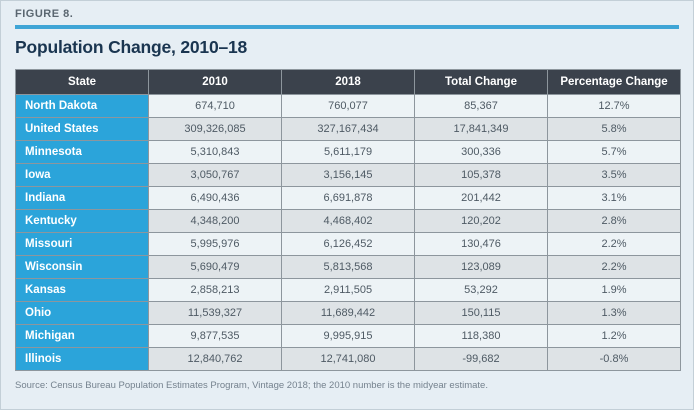  Describe the element at coordinates (82, 313) in the screenshot. I see `state-cell: Ohio` at that location.